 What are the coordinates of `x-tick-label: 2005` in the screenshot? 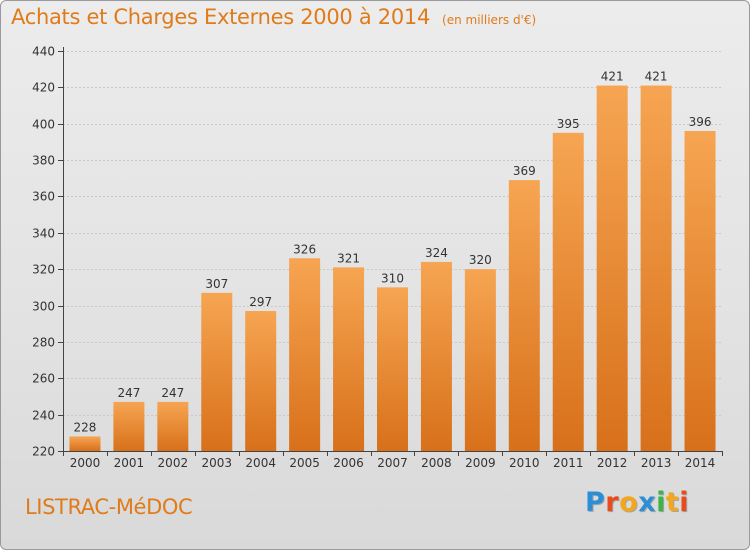 It's located at (304, 463).